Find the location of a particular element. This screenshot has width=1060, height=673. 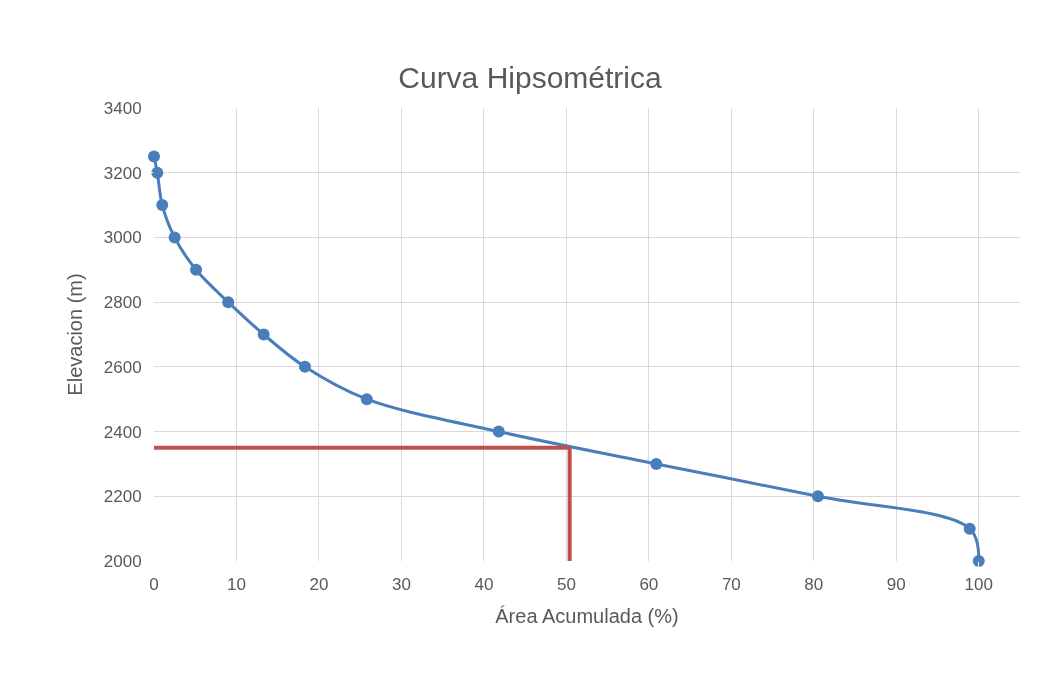

y-tick-label: 2800 is located at coordinates (122, 303).